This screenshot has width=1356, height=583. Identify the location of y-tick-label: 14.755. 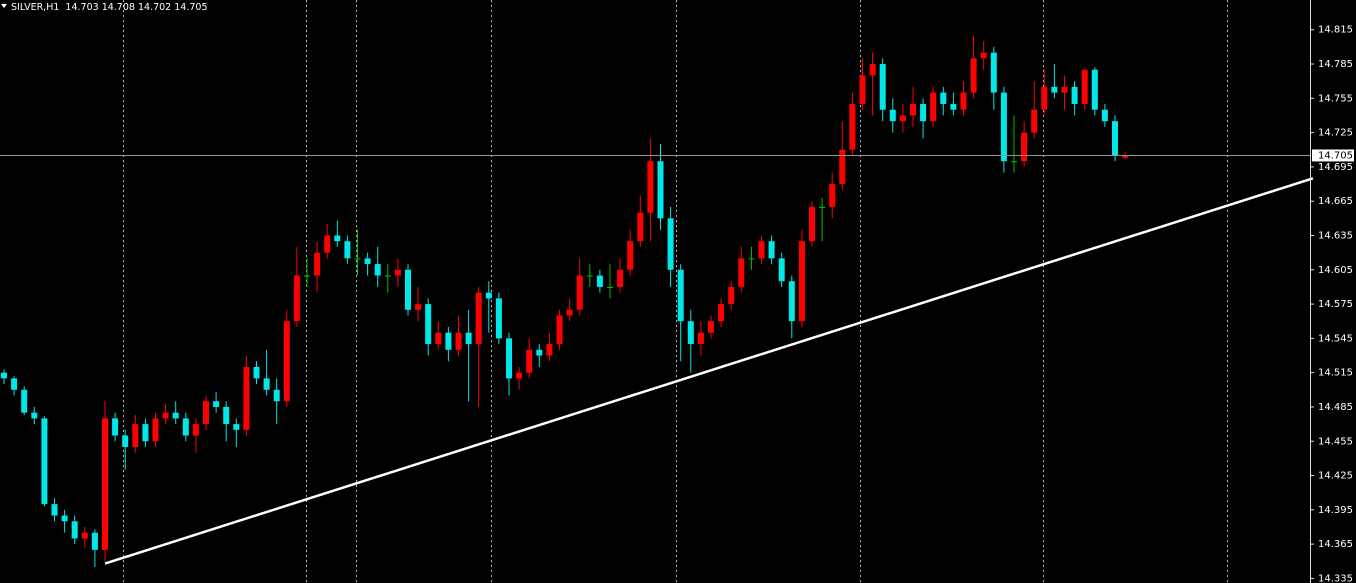
(1335, 98).